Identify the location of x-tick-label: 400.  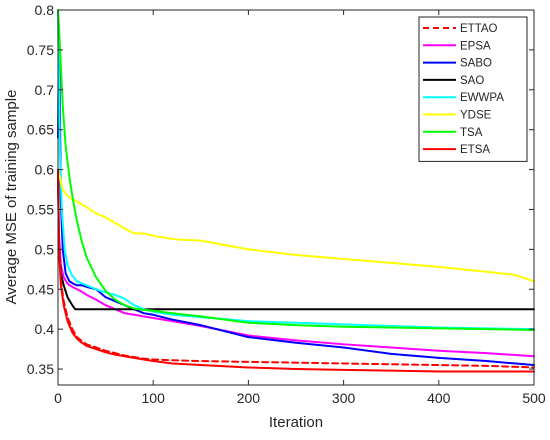
(439, 398).